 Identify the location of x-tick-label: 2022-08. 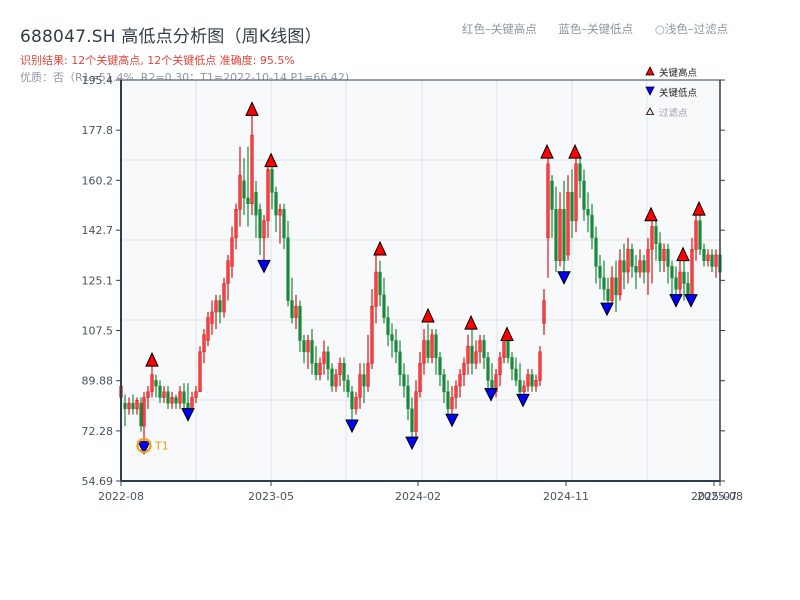
(121, 496).